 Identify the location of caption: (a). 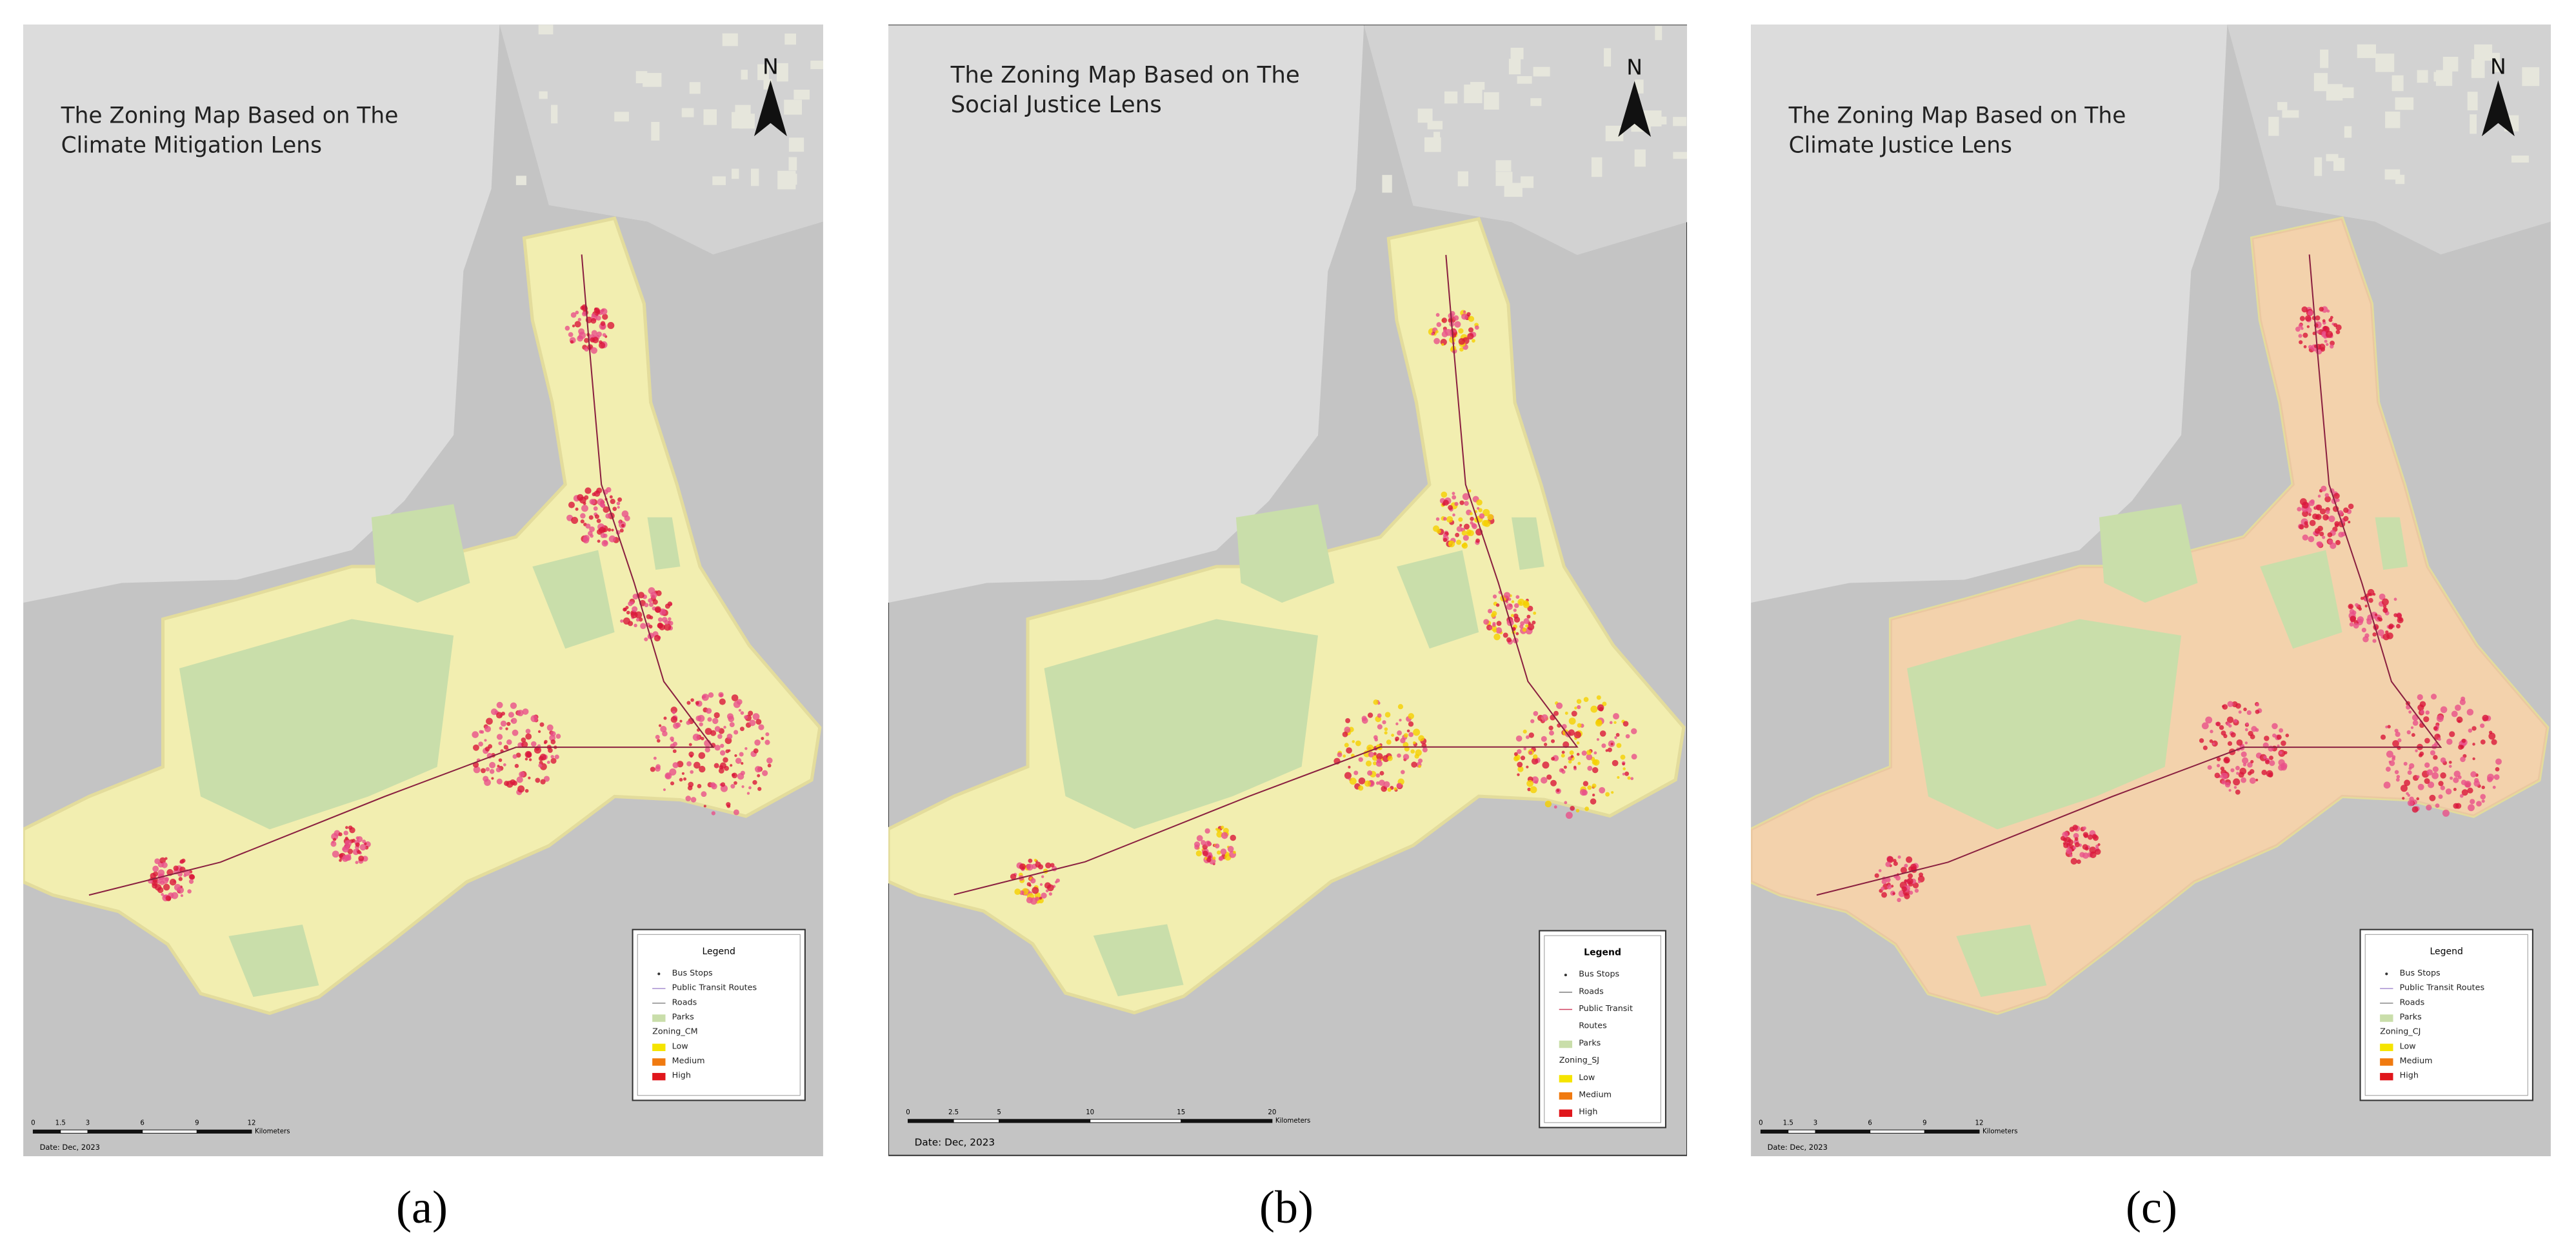
(422, 1207).